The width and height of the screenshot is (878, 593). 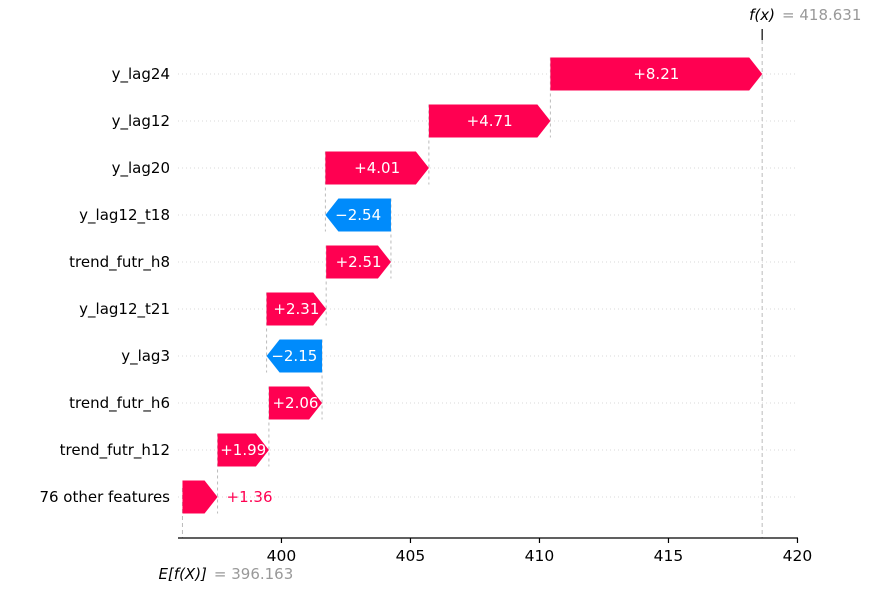 I want to click on bar-value-label: +2.51, so click(x=359, y=262).